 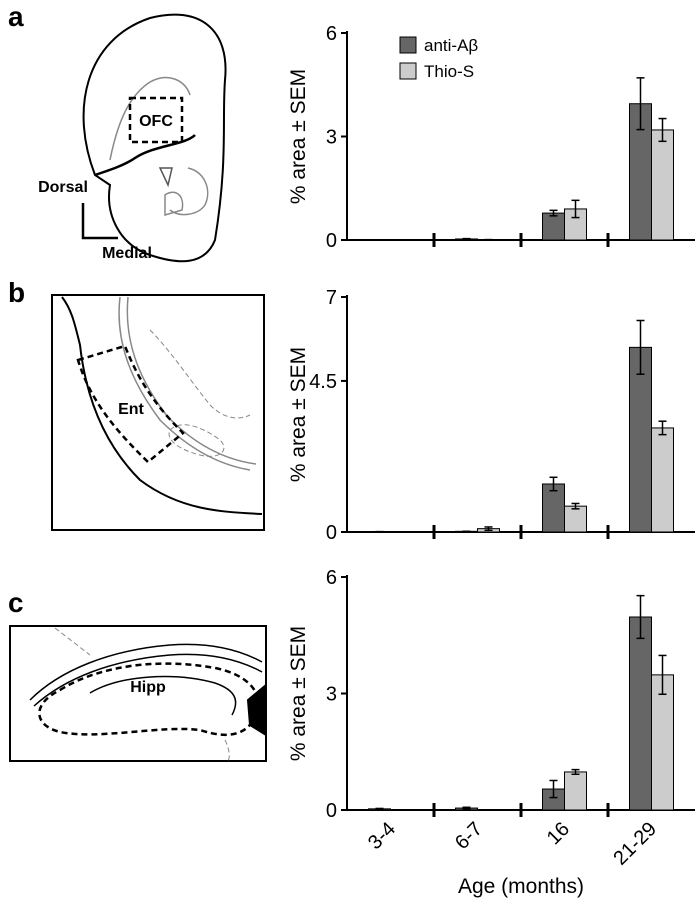 I want to click on panel-label: b, so click(x=16, y=292).